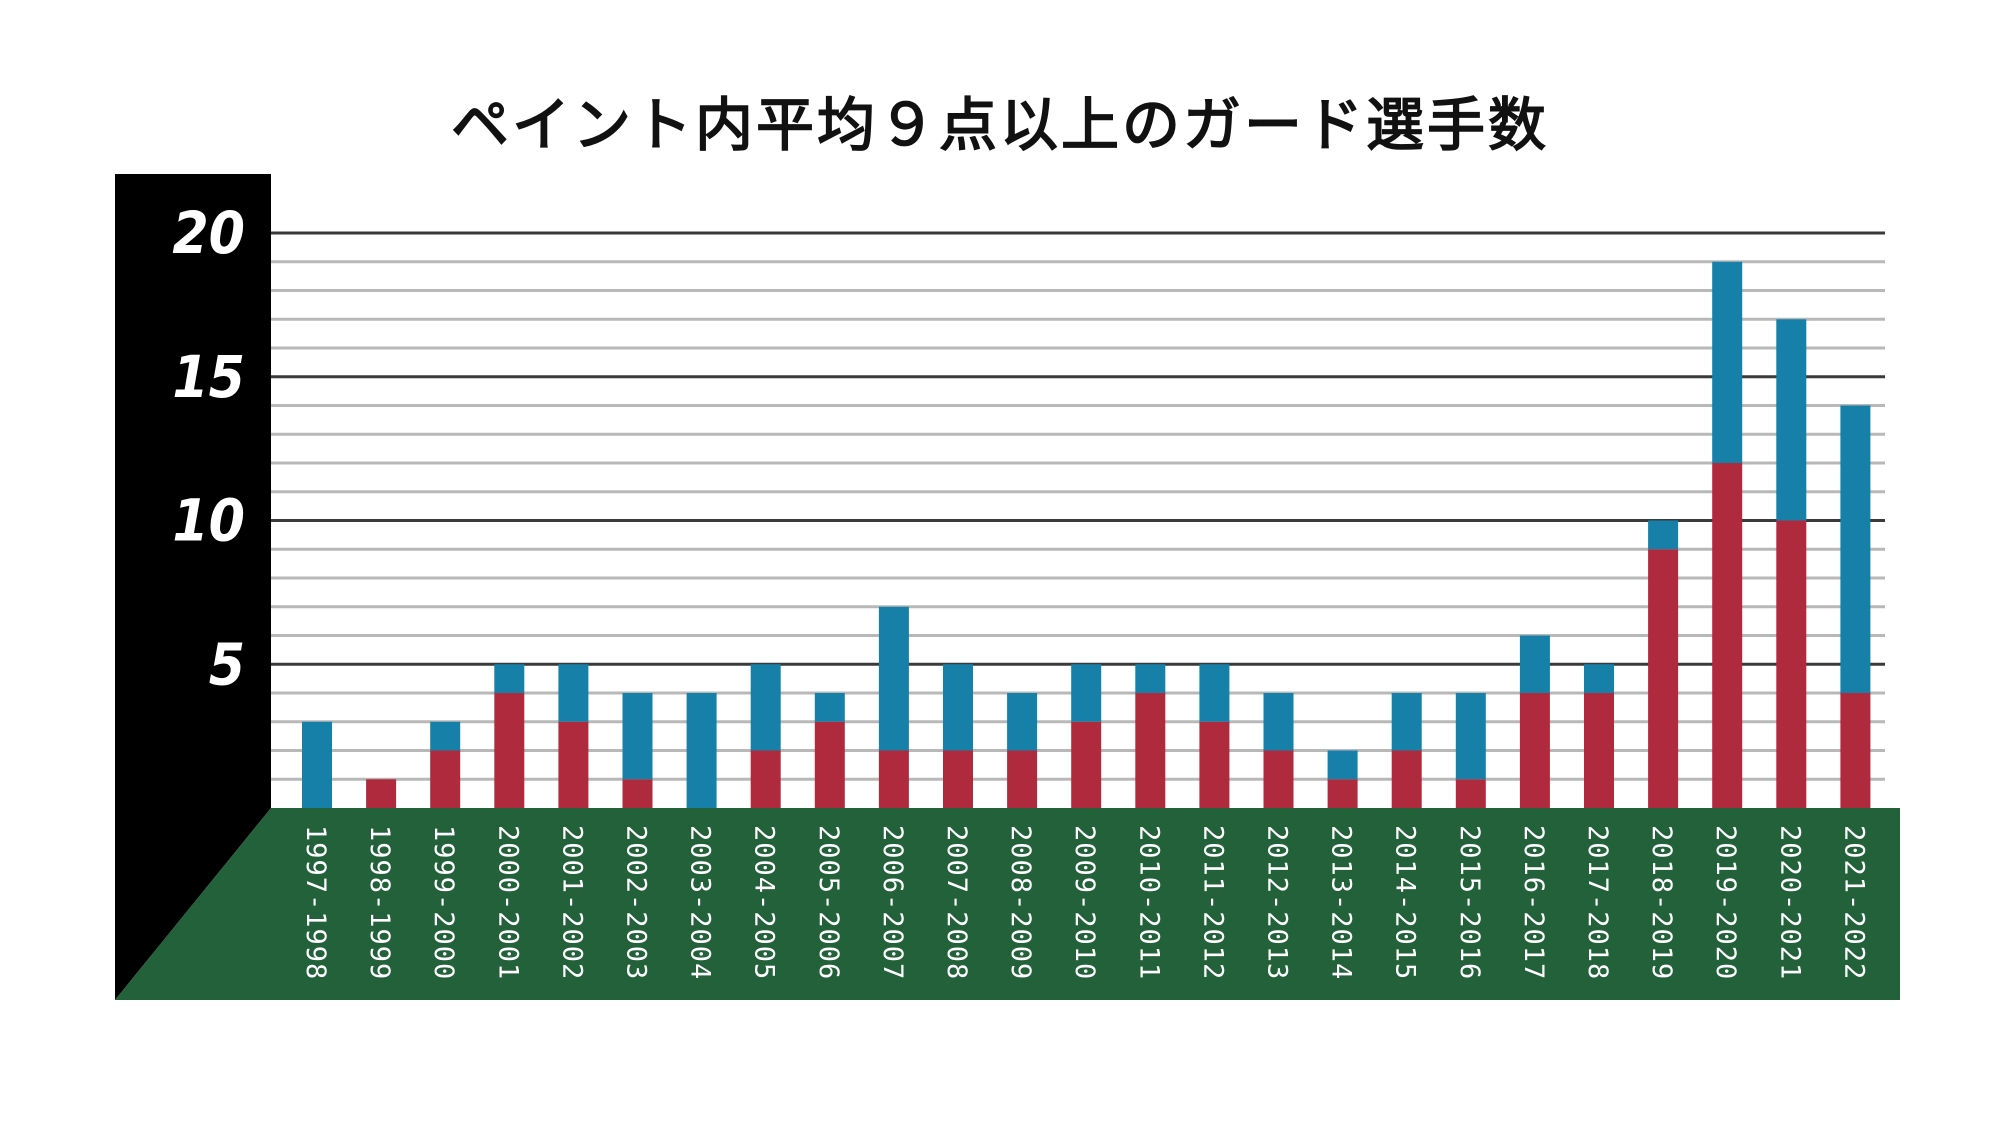 The height and width of the screenshot is (1125, 2000). What do you see at coordinates (208, 377) in the screenshot?
I see `y-tick-label: 15` at bounding box center [208, 377].